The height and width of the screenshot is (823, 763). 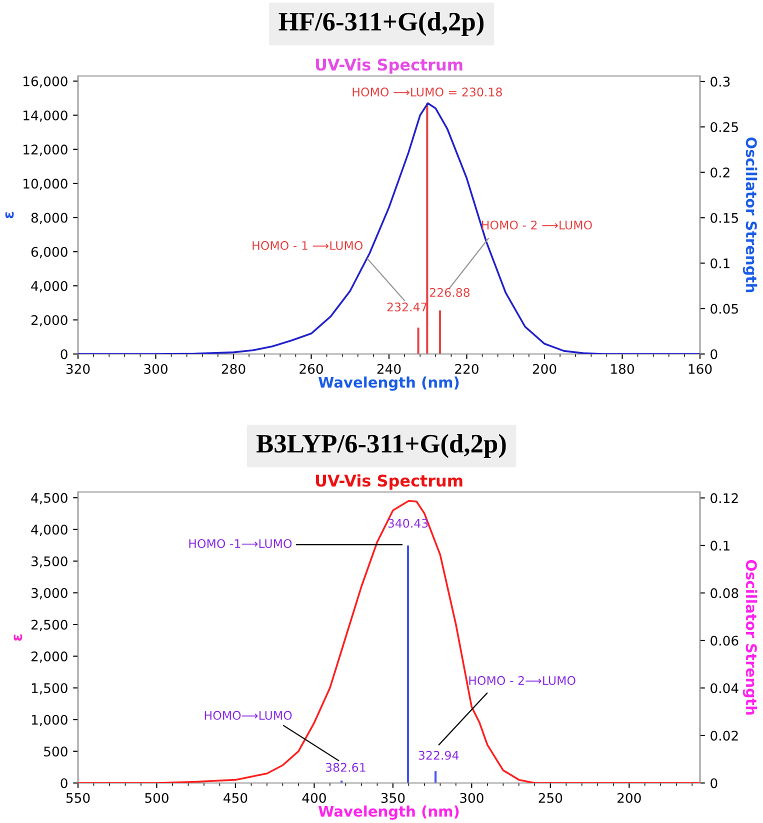 What do you see at coordinates (724, 217) in the screenshot?
I see `y2-tick-label: 0.15` at bounding box center [724, 217].